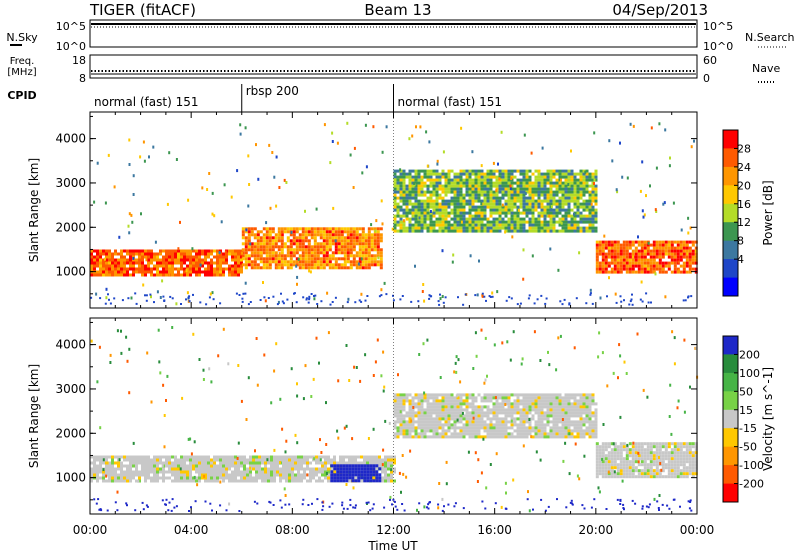 This screenshot has height=554, width=800. I want to click on colorbar-tick-label: 4, so click(740, 259).